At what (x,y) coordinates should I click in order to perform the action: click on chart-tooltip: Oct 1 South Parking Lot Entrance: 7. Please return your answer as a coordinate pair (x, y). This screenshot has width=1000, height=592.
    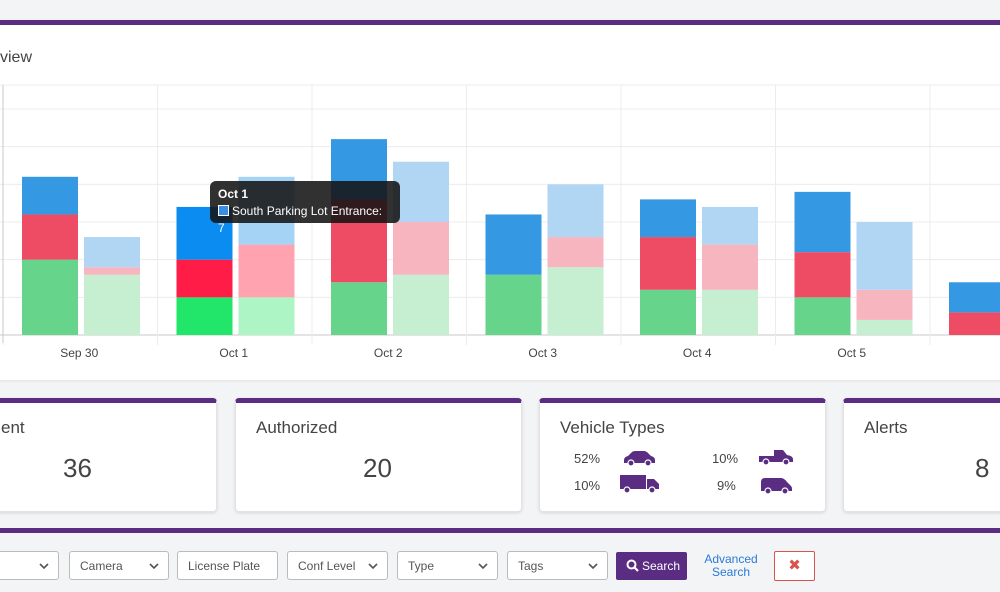
    Looking at the image, I should click on (305, 208).